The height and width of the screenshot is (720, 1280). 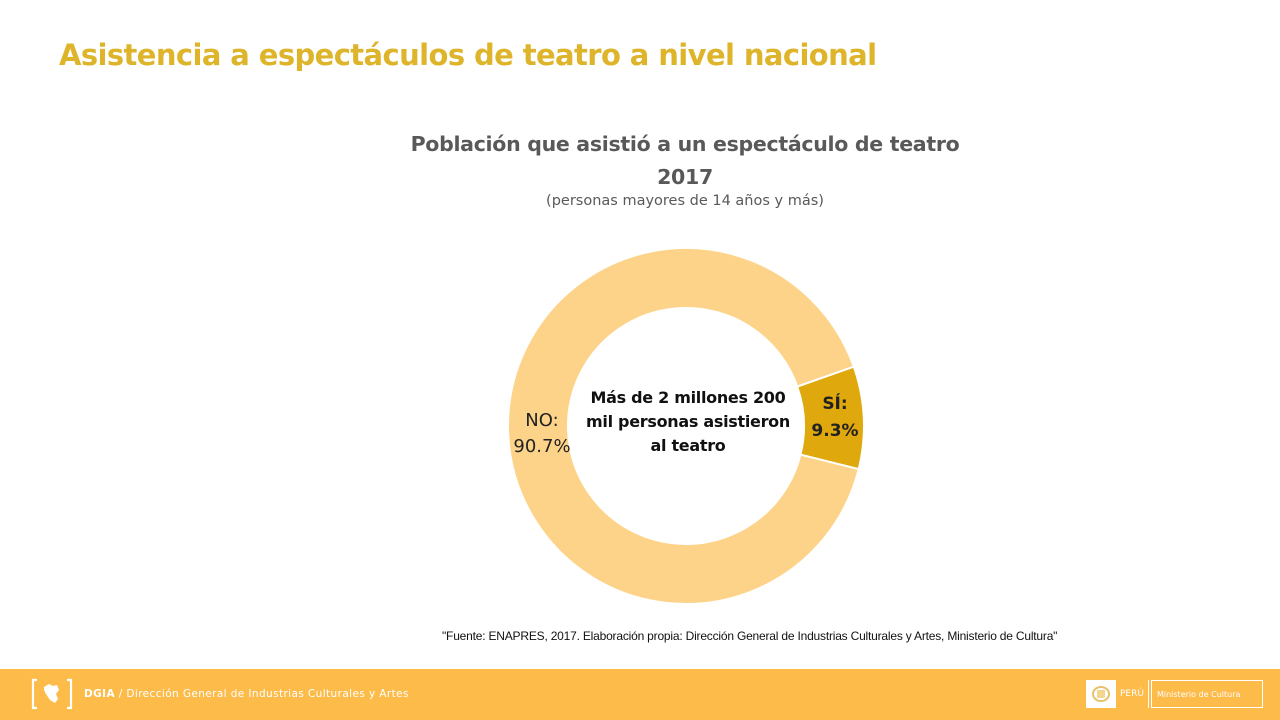 What do you see at coordinates (685, 201) in the screenshot?
I see `chart-subtitle: (personas mayores de 14 años y más)` at bounding box center [685, 201].